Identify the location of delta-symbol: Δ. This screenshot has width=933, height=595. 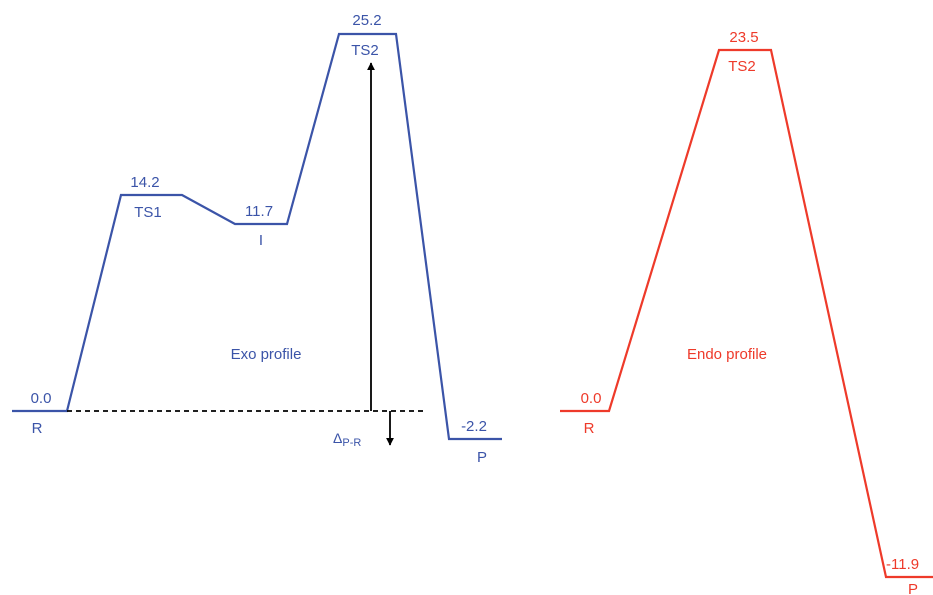
(337, 438).